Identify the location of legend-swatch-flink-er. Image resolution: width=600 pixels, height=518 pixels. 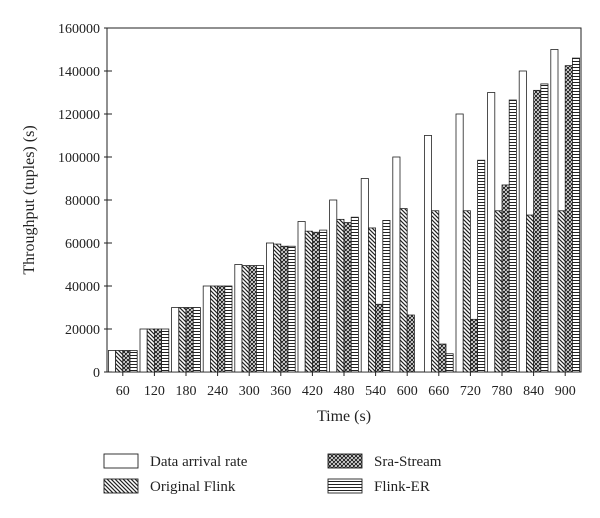
(345, 486).